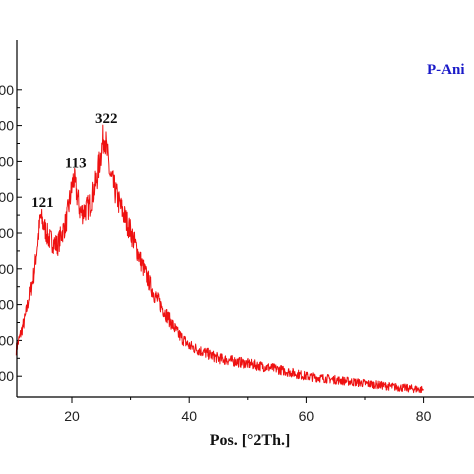  What do you see at coordinates (248, 410) in the screenshot?
I see `x-axis-ticks: 20 40 60 80` at bounding box center [248, 410].